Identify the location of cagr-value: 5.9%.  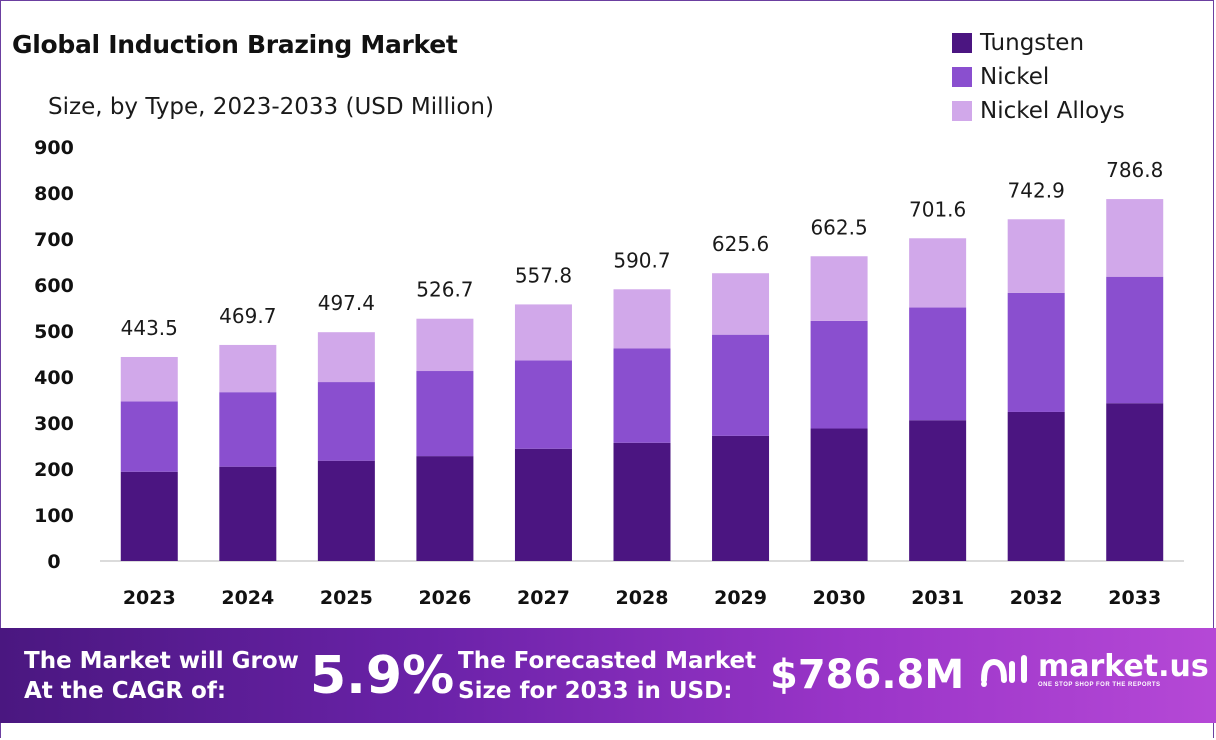
(382, 676).